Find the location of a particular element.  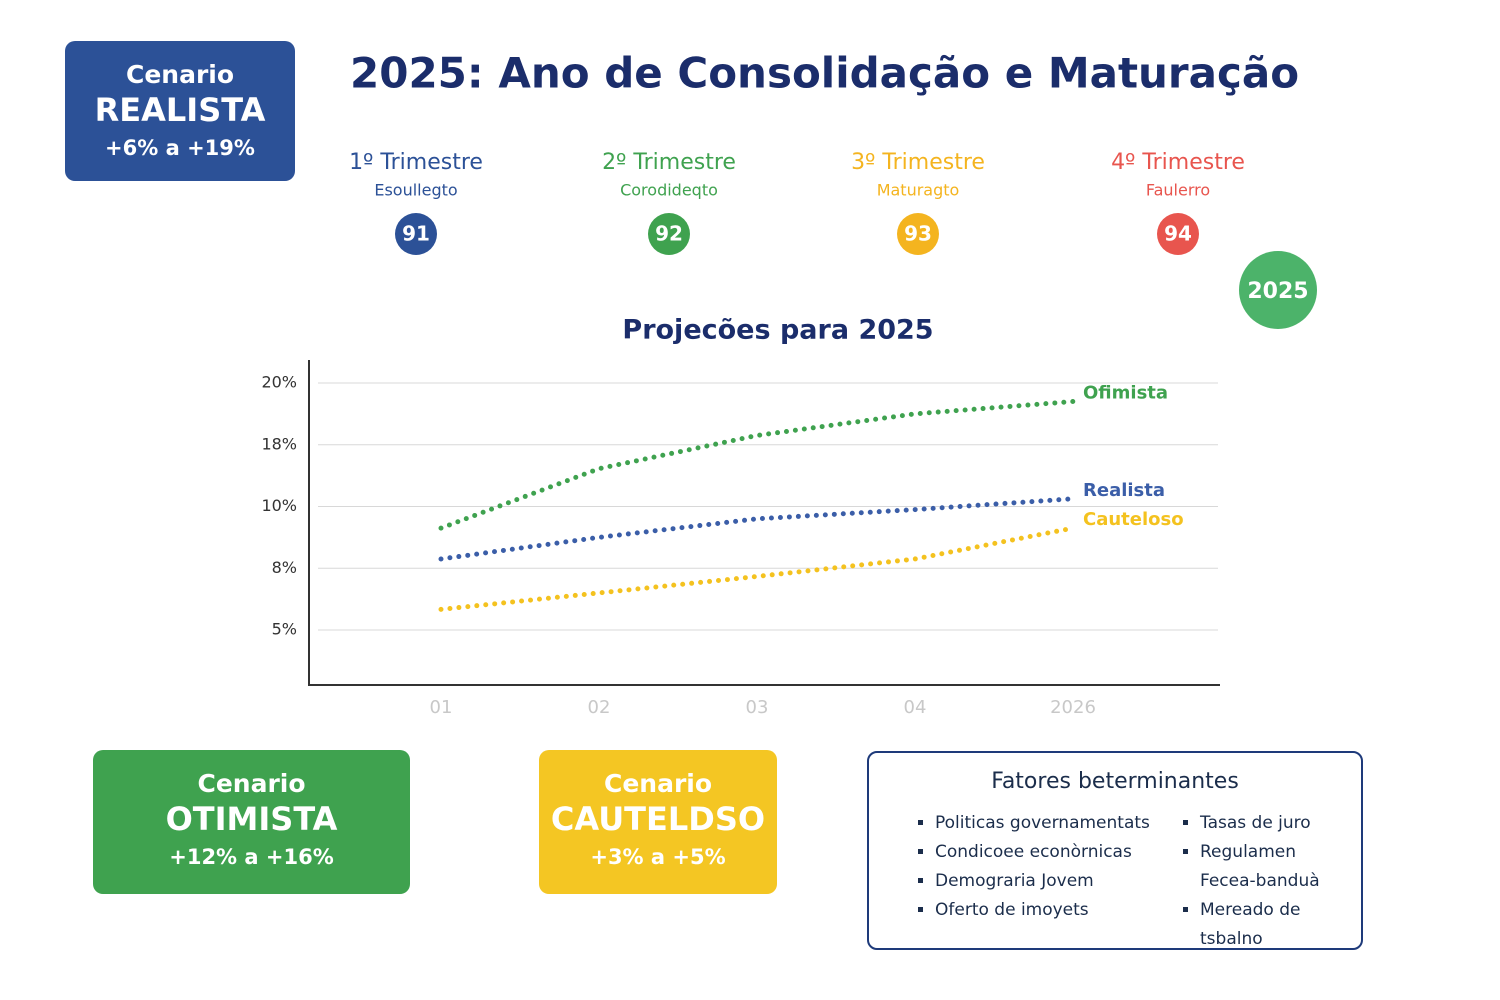

year-badge is located at coordinates (1278, 290).